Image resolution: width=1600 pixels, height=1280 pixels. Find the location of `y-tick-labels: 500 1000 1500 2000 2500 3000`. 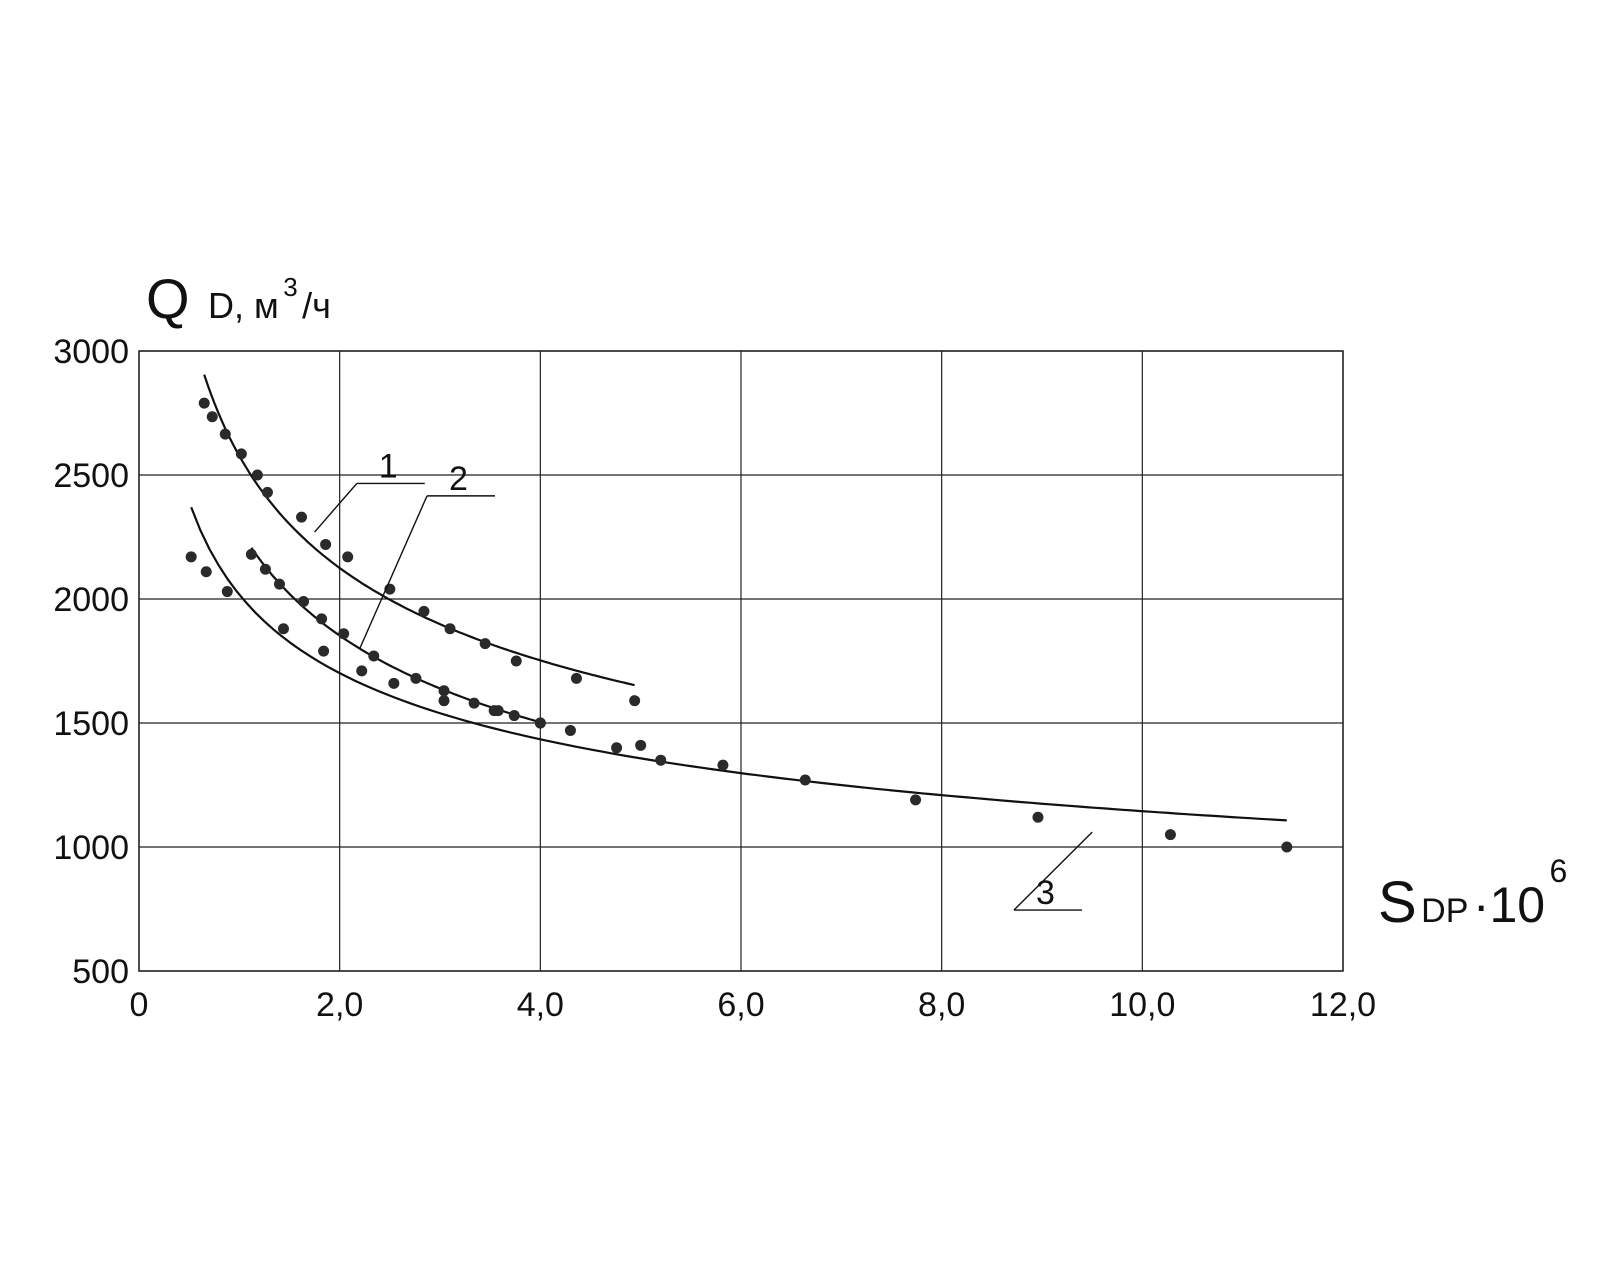

y-tick-labels: 500 1000 1500 2000 2500 3000 is located at coordinates (91, 662).